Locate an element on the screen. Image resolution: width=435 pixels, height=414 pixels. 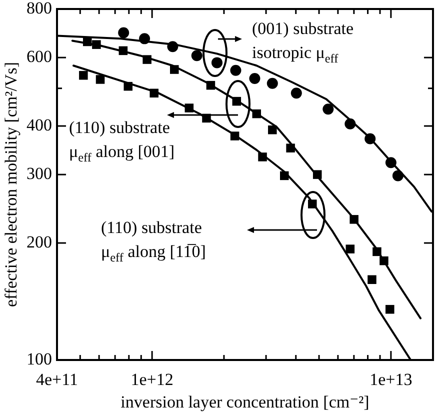
y-tick-label: 400 is located at coordinates (39, 124).